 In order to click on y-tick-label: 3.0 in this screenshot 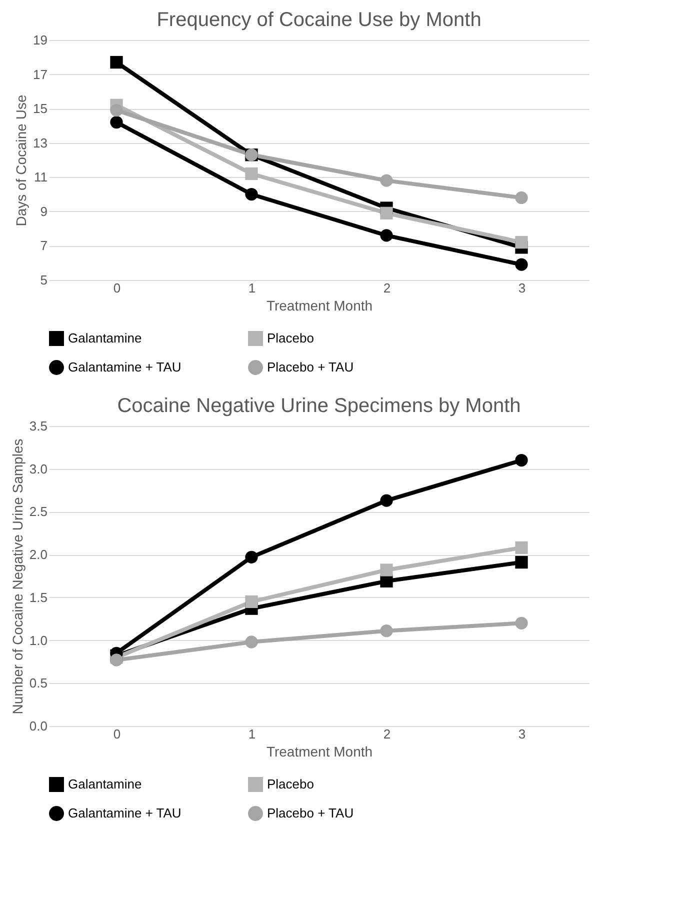, I will do `click(38, 468)`.